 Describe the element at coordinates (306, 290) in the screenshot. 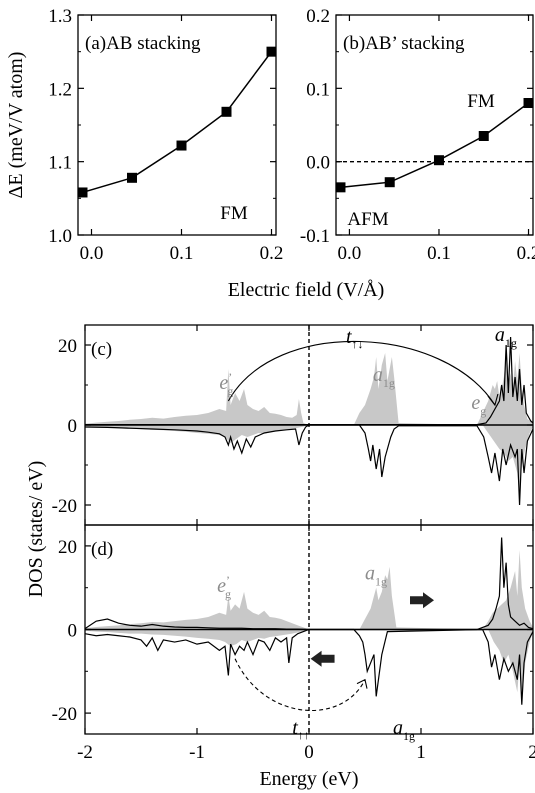

I see `x-axis-label: Electric field (V/Å)` at that location.